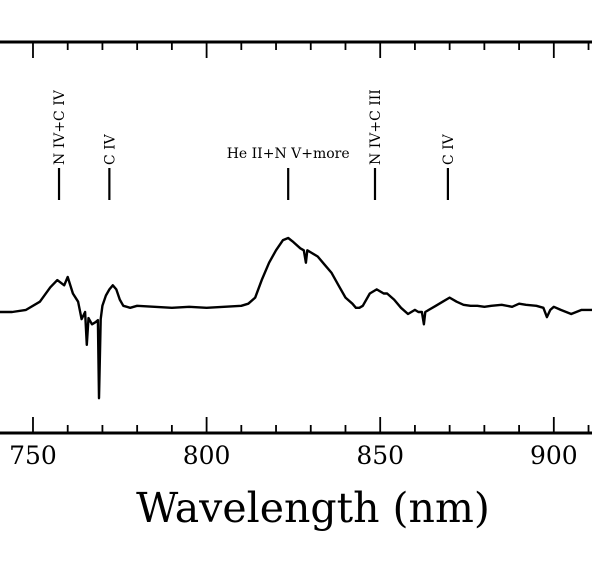  Describe the element at coordinates (293, 455) in the screenshot. I see `x-axis-tick-labels: 750 800 850 900` at that location.